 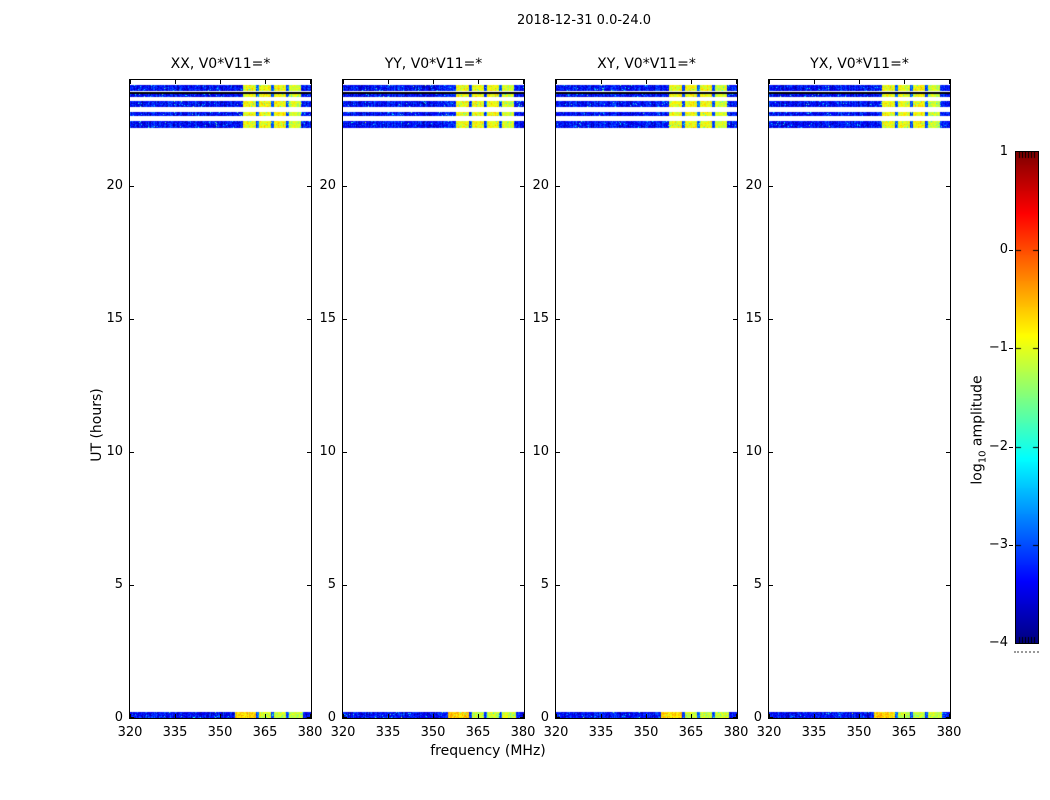 I want to click on panel-title-yy: YY, V0*V11=*, so click(x=433, y=64).